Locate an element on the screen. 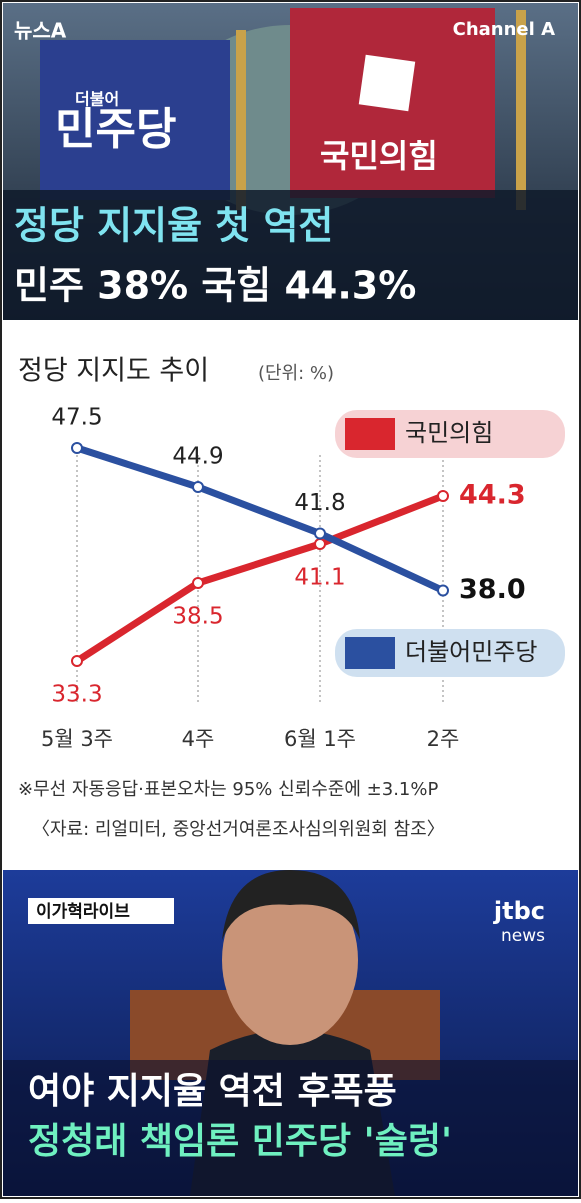 This screenshot has height=1203, width=581. data-label: 38.5 is located at coordinates (197, 617).